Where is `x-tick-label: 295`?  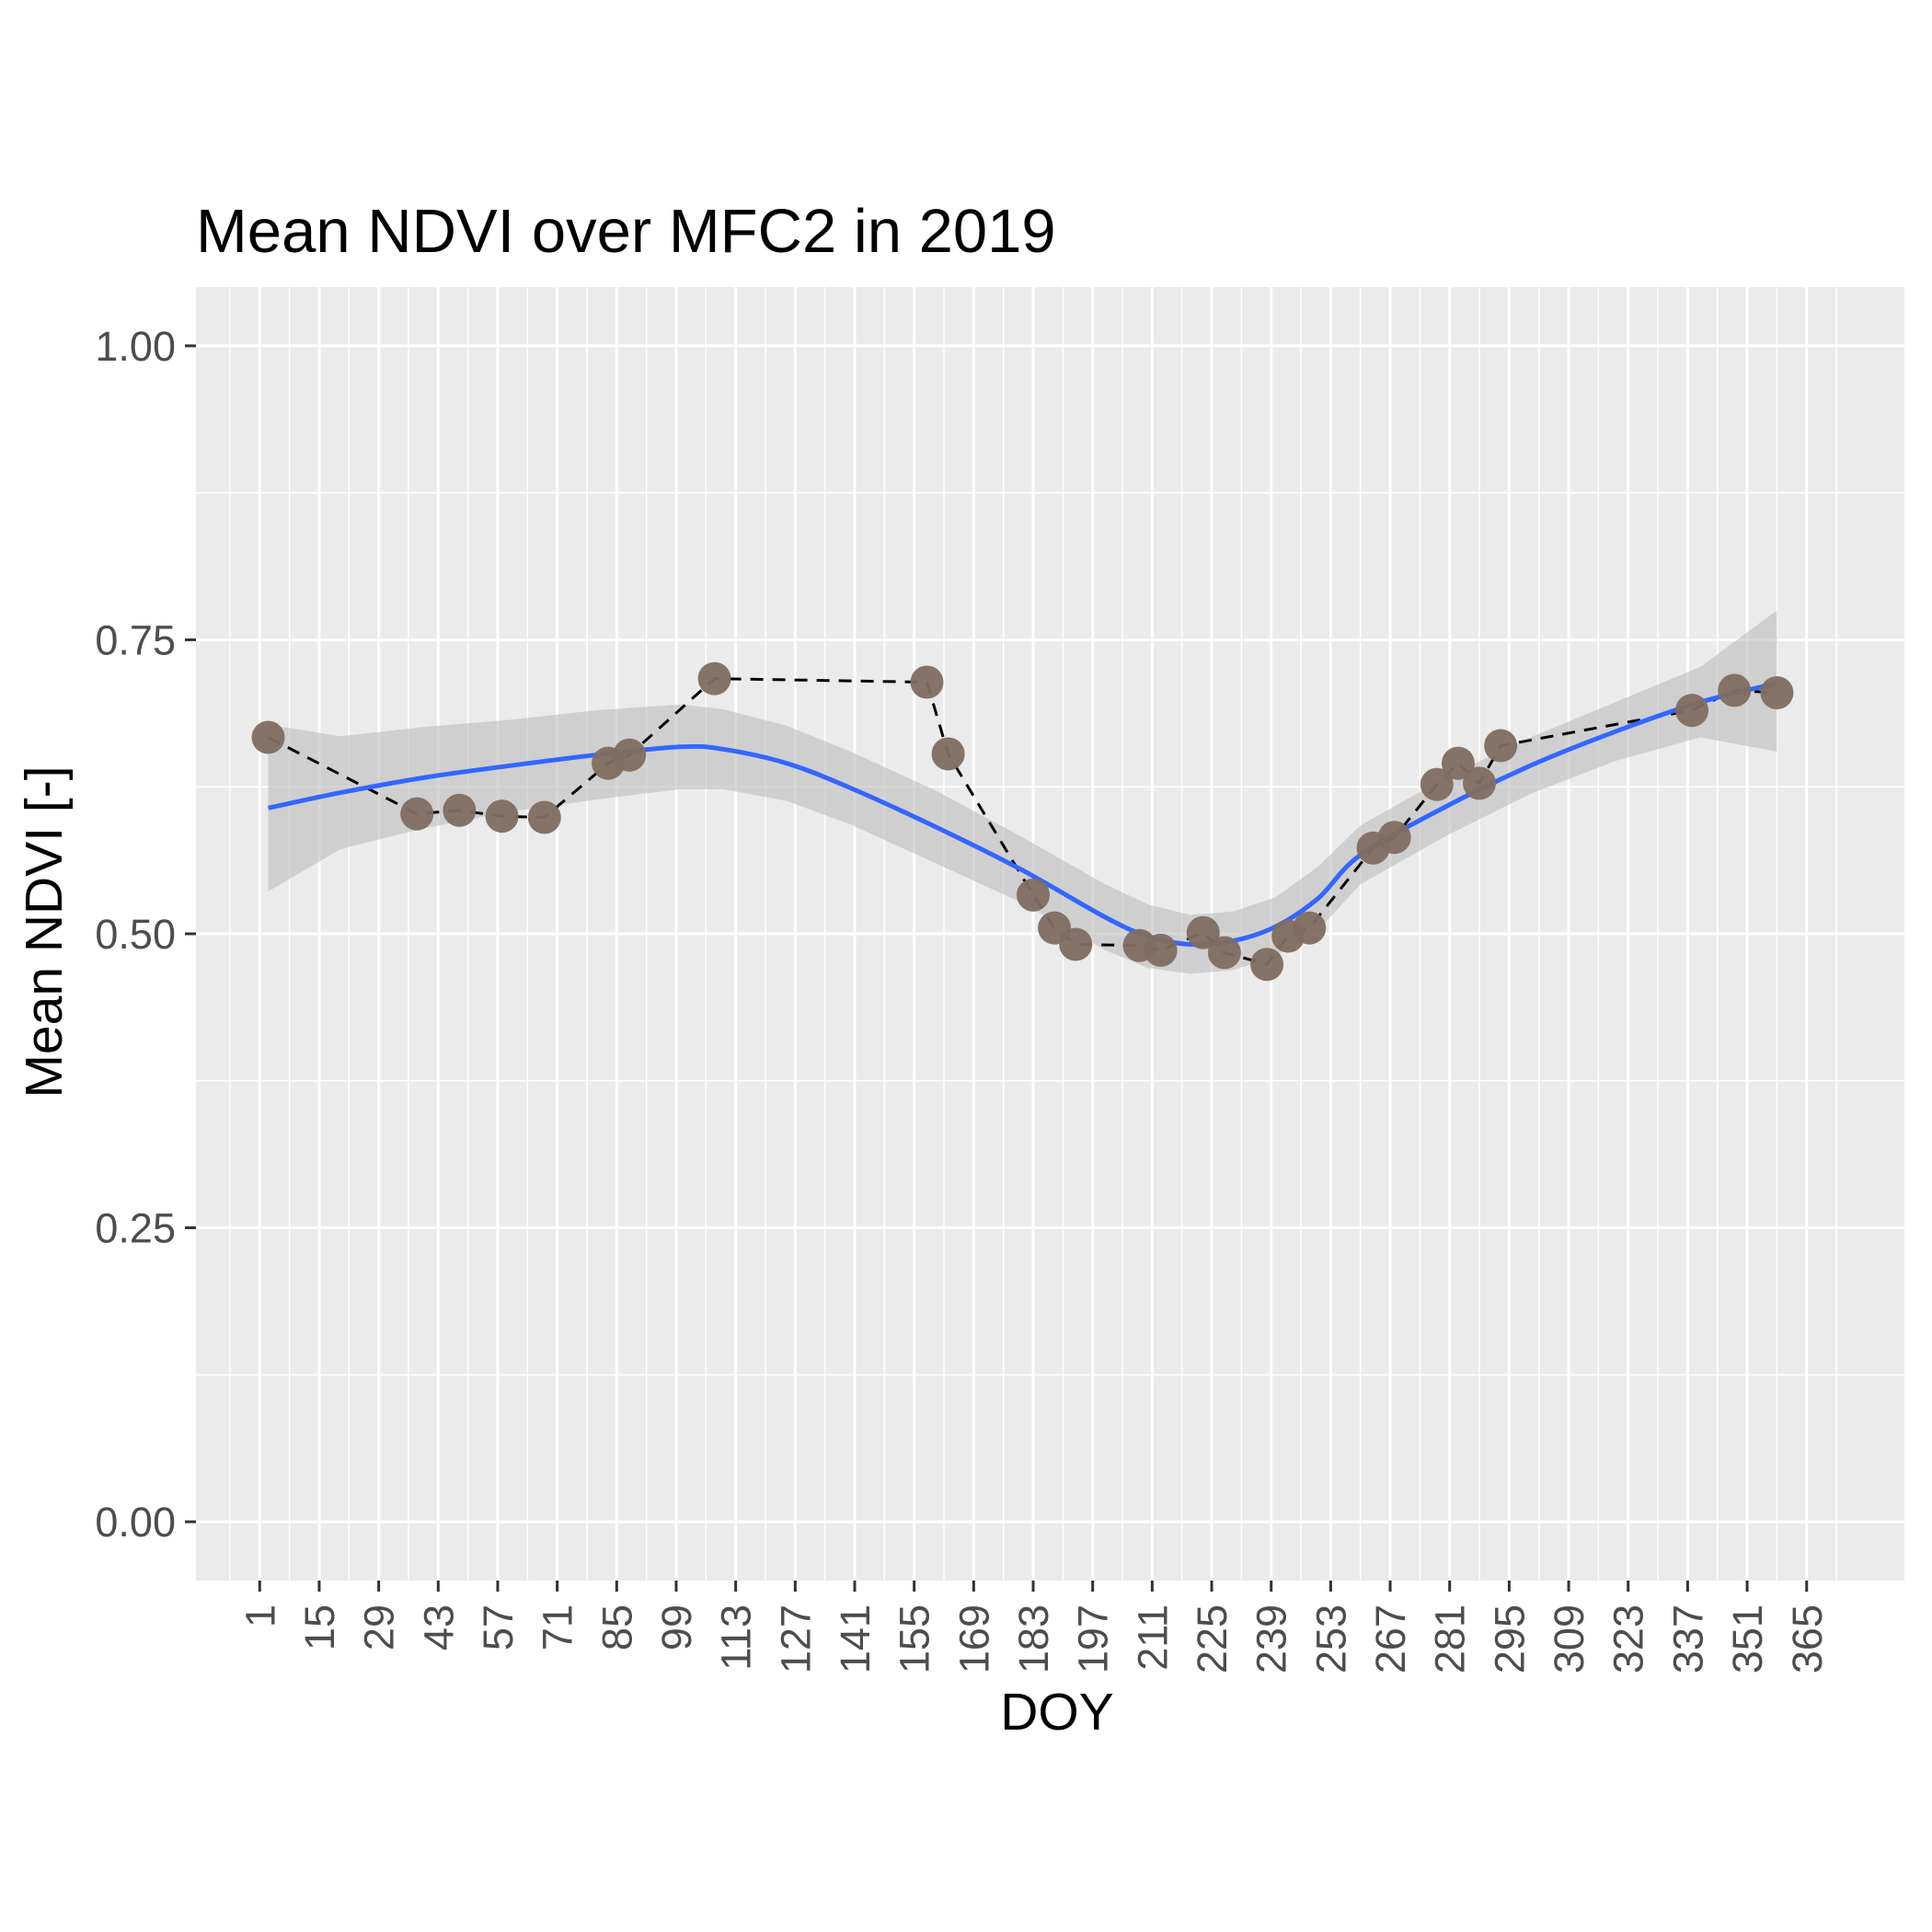
x-tick-label: 295 is located at coordinates (1509, 1638).